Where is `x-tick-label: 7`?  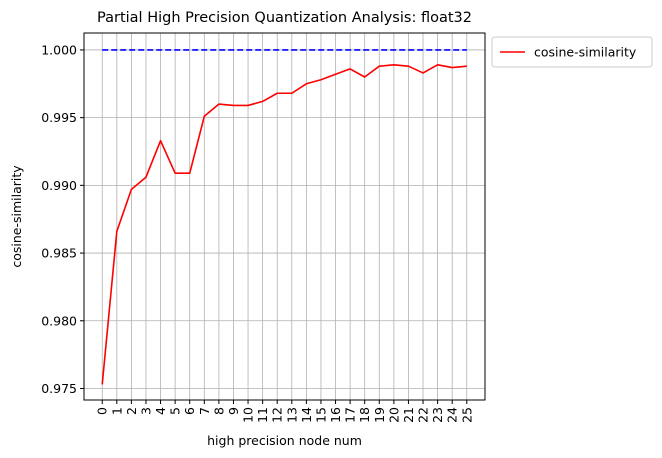
x-tick-label: 7 is located at coordinates (204, 411).